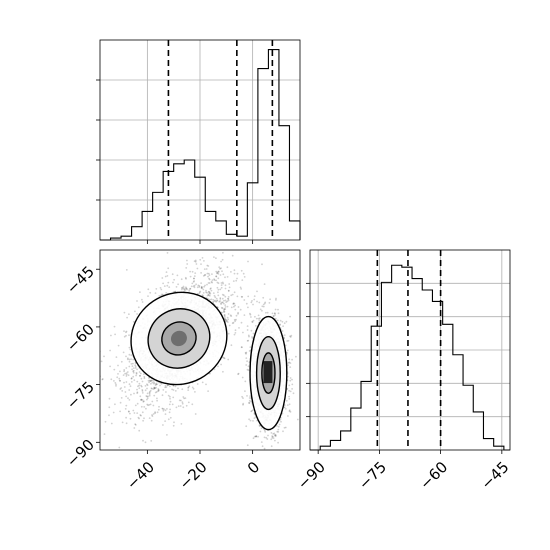  What do you see at coordinates (179, 338) in the screenshot?
I see `contour-line` at bounding box center [179, 338].